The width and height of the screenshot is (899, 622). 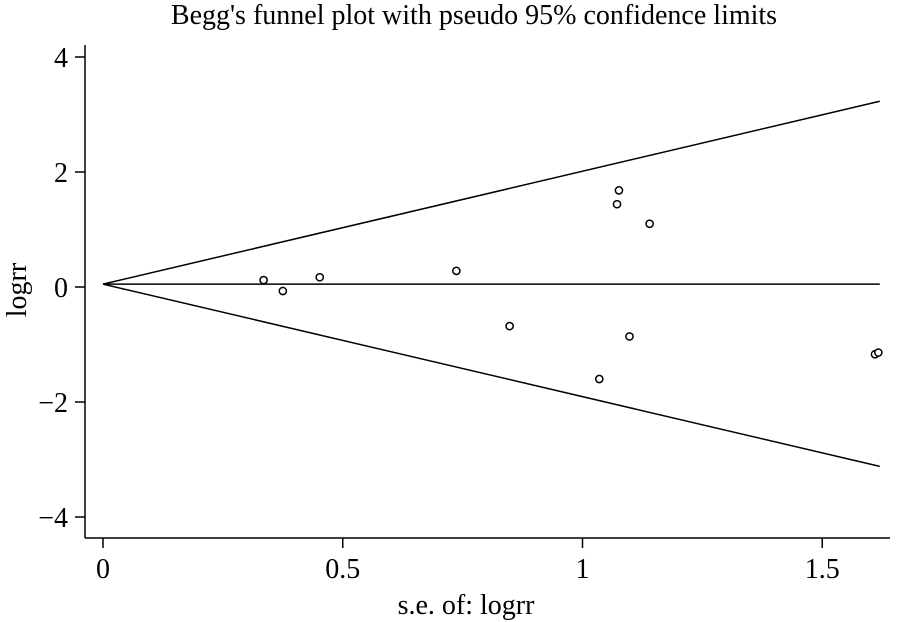 What do you see at coordinates (61, 173) in the screenshot?
I see `y-tick-label: 2` at bounding box center [61, 173].